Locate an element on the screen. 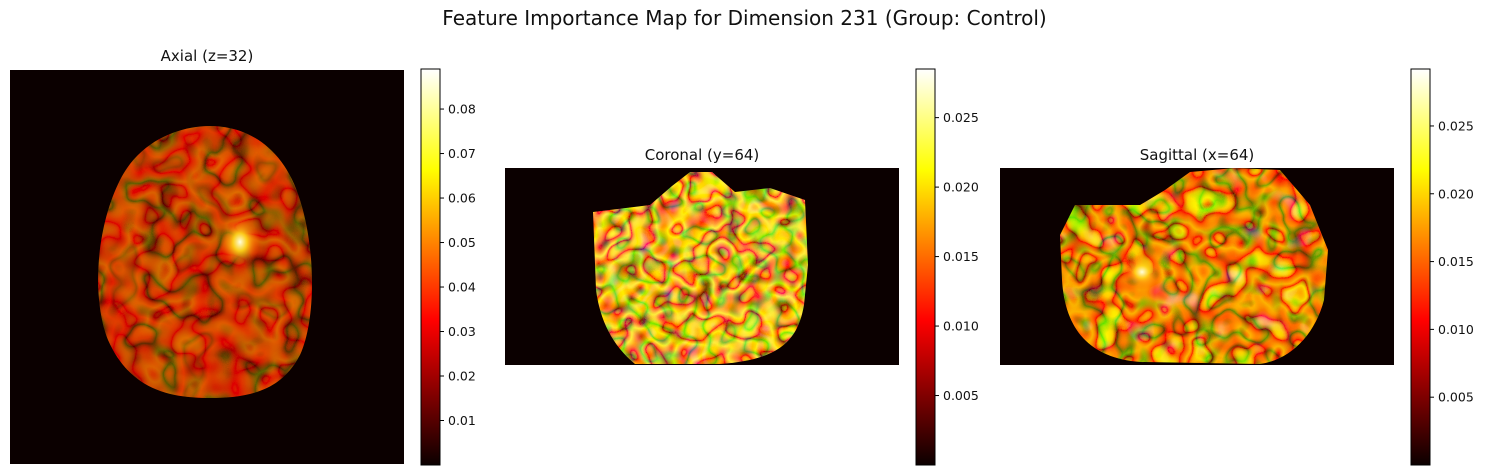  coronal-colorbar-tick-label: 0.010 is located at coordinates (961, 326).